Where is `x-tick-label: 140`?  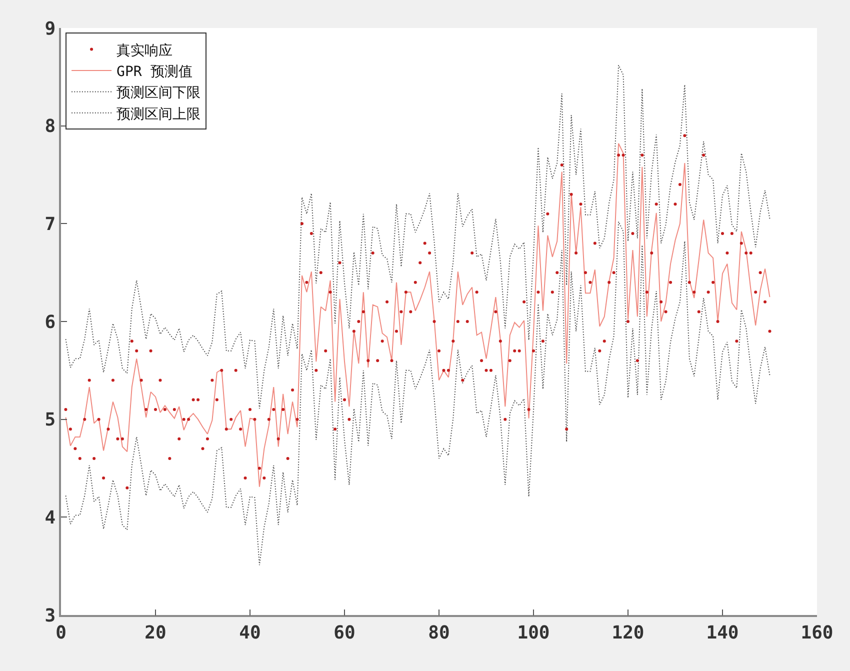
x-tick-label: 140 is located at coordinates (722, 633).